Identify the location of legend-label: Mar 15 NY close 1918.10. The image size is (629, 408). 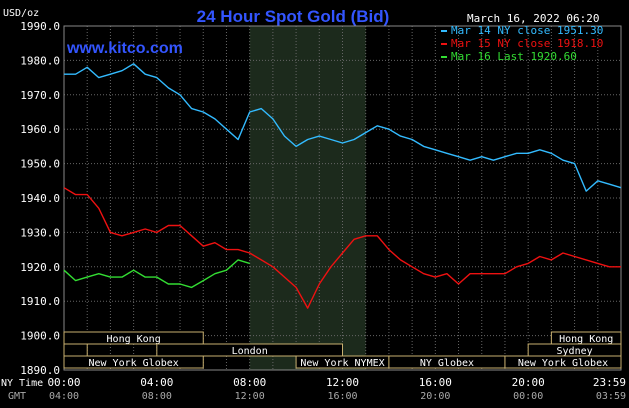
(527, 43).